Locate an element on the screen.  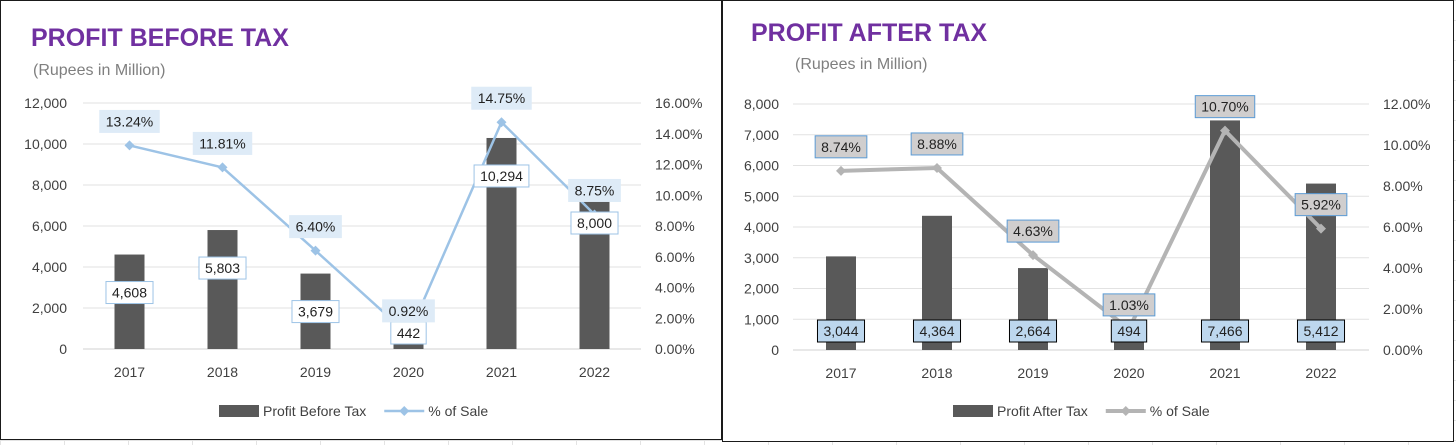
legend-bar-swatch is located at coordinates (973, 411).